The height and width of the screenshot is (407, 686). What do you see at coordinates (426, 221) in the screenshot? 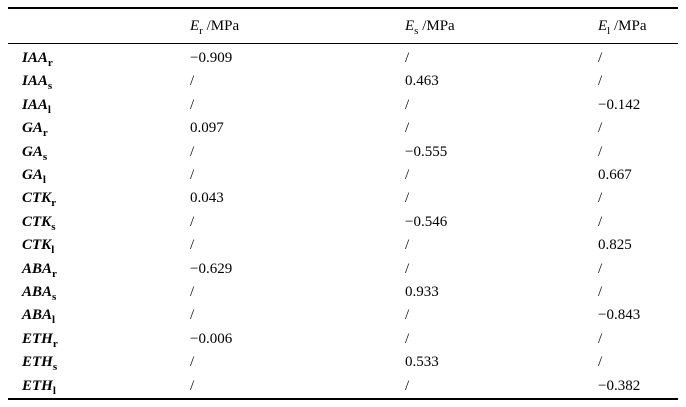
I see `cell-es: −0.546` at bounding box center [426, 221].